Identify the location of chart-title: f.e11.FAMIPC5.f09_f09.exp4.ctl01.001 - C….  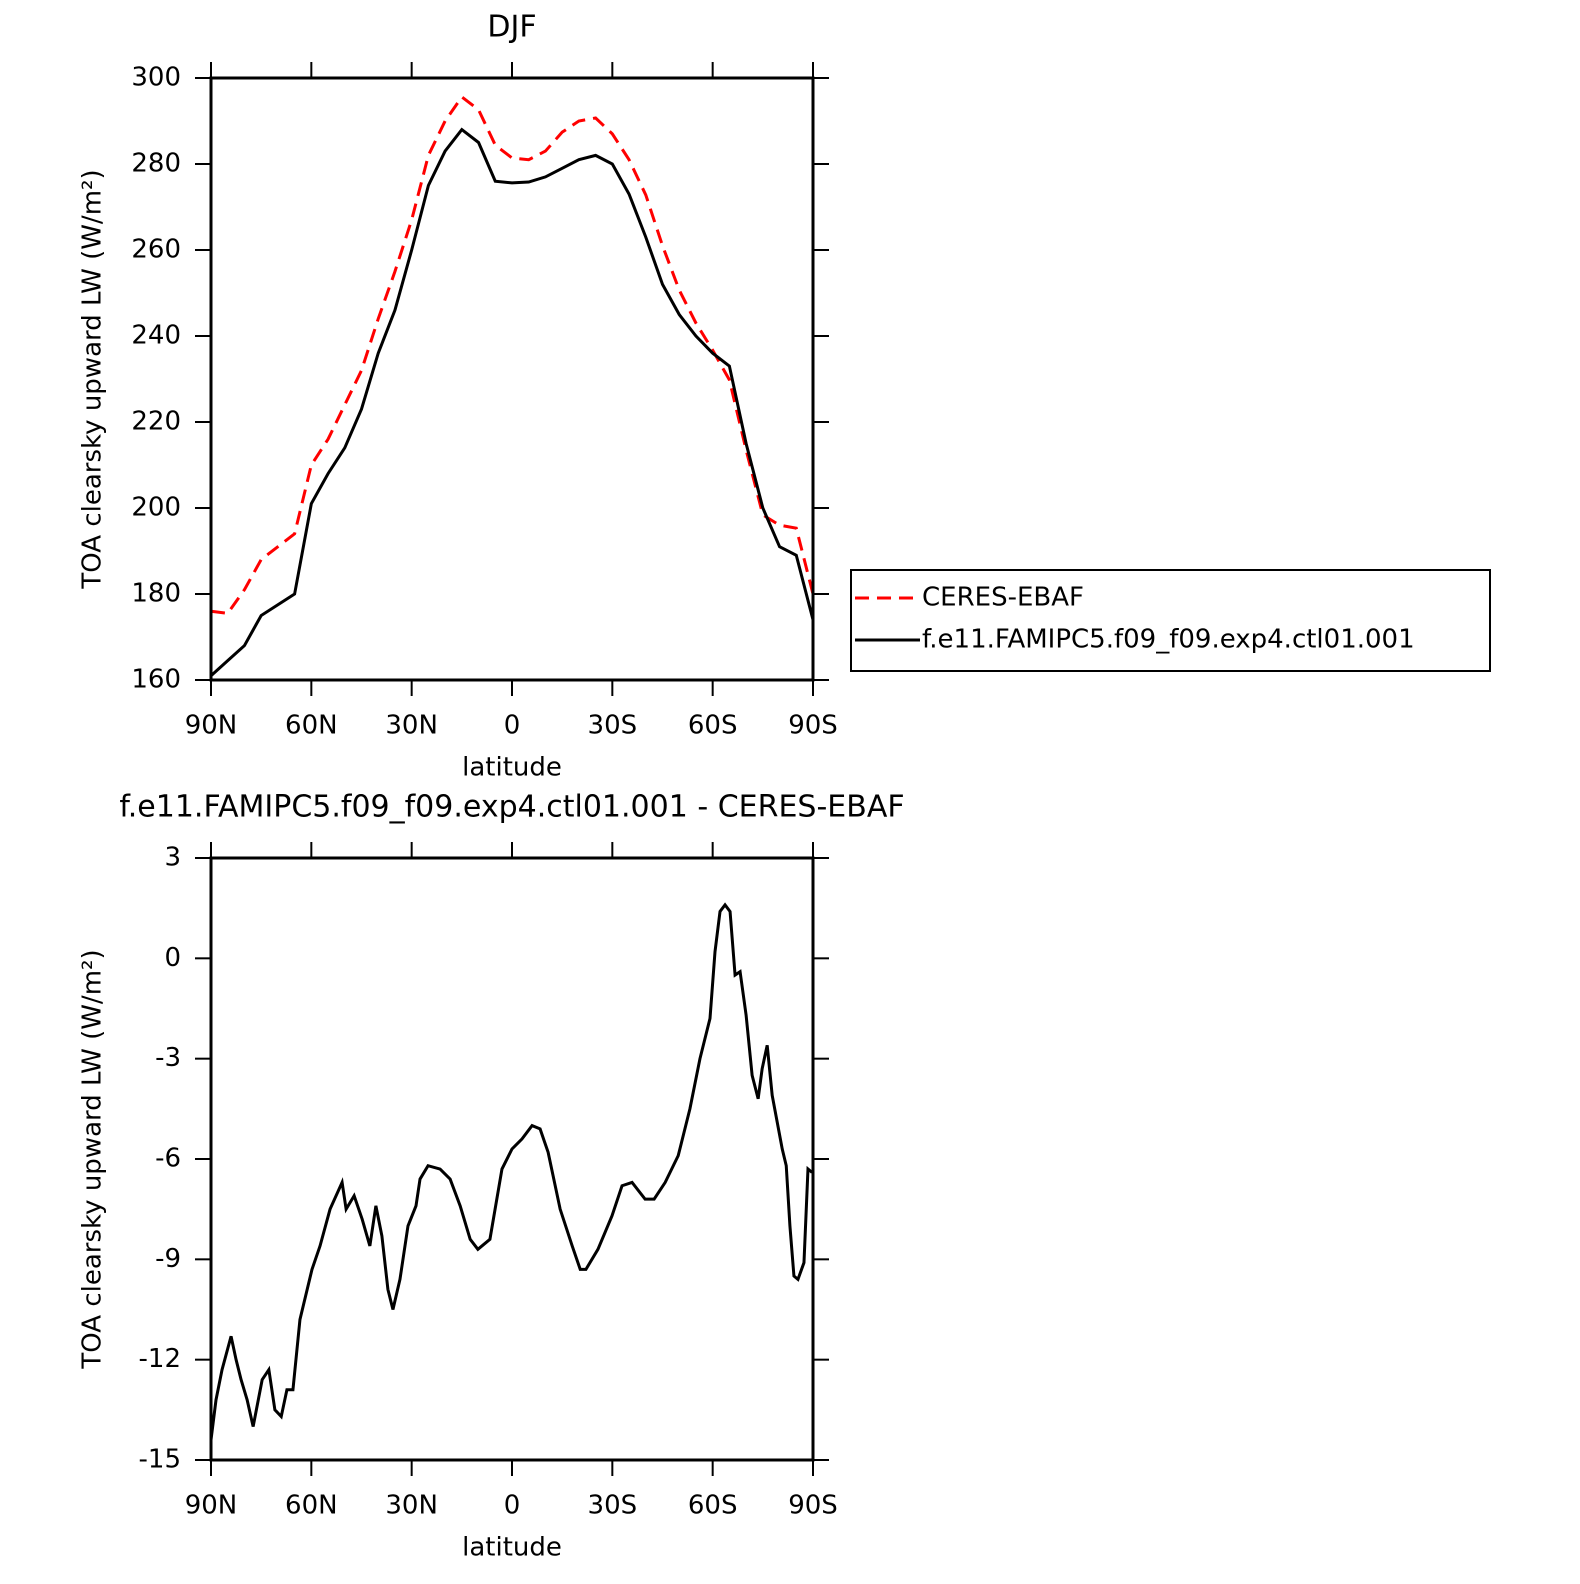
(511, 807).